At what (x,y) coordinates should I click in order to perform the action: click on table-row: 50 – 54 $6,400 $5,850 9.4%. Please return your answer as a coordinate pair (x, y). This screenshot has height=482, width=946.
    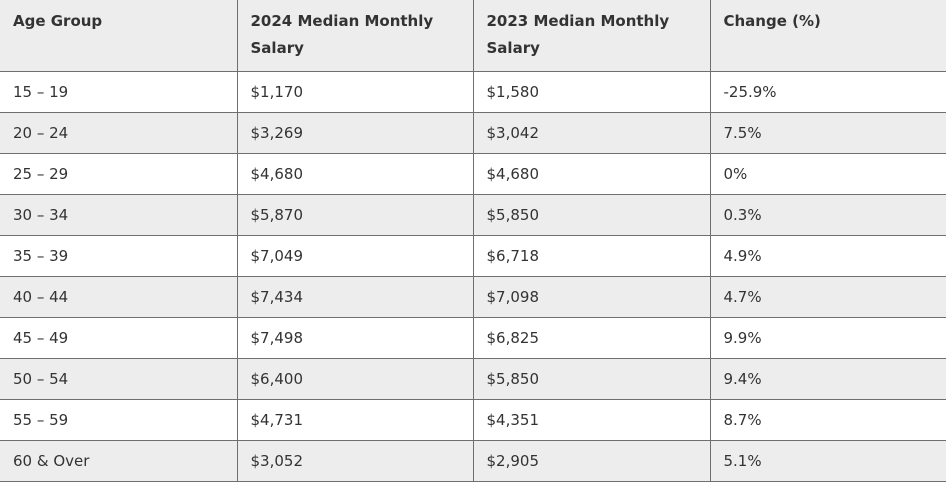
    Looking at the image, I should click on (473, 379).